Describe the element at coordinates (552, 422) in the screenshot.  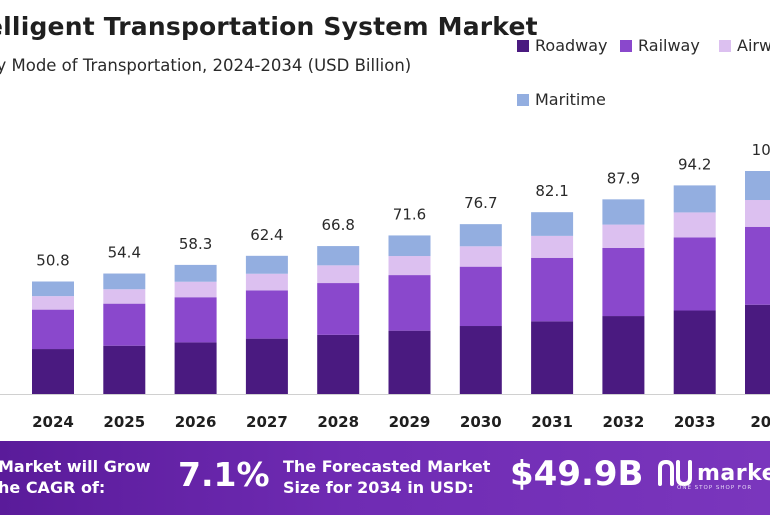
I see `x-tick-label-2031: 2031` at that location.